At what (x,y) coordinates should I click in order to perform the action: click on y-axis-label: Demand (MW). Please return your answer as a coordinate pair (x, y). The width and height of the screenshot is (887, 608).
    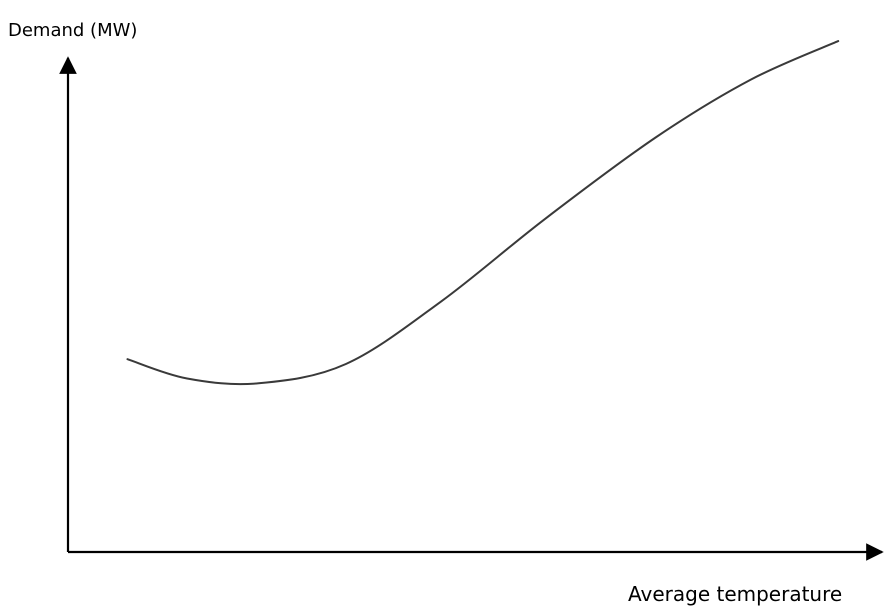
    Looking at the image, I should click on (72, 30).